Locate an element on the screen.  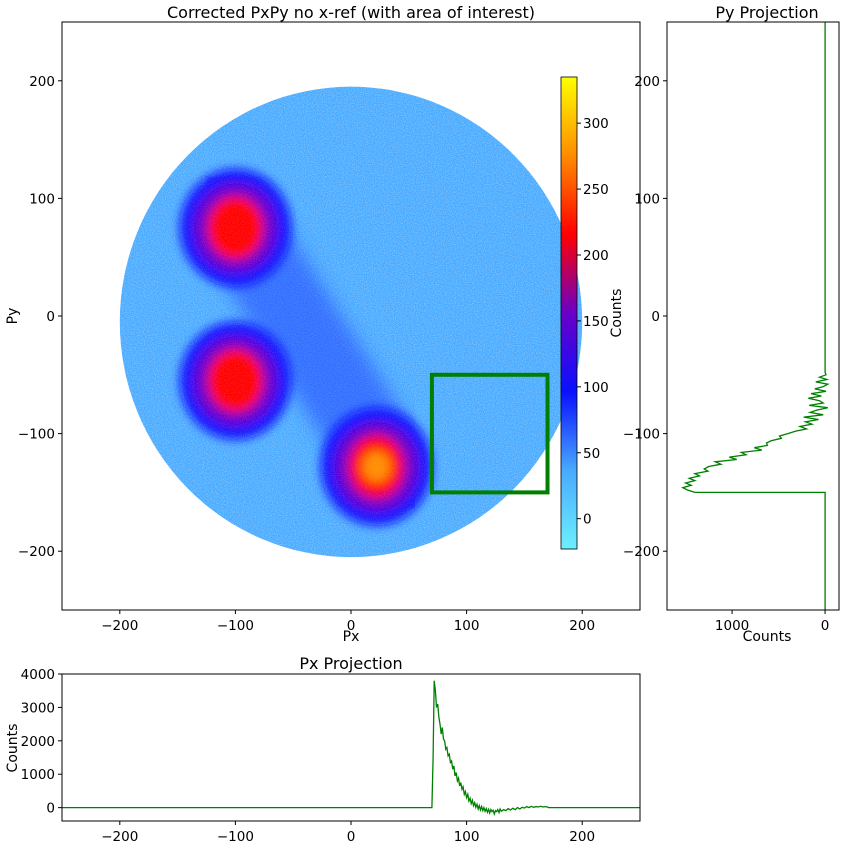
colorbar-ticks: 0 50 100 150 200 250 300 is located at coordinates (593, 322).